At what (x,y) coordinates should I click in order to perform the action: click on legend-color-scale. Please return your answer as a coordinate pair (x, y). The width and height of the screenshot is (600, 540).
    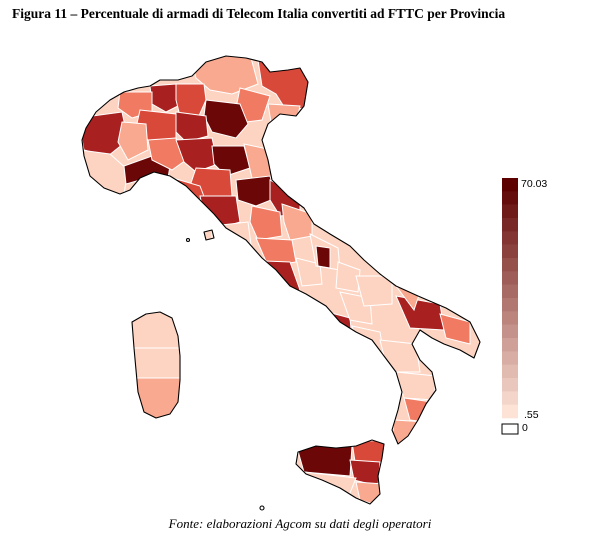
    Looking at the image, I should click on (510, 298).